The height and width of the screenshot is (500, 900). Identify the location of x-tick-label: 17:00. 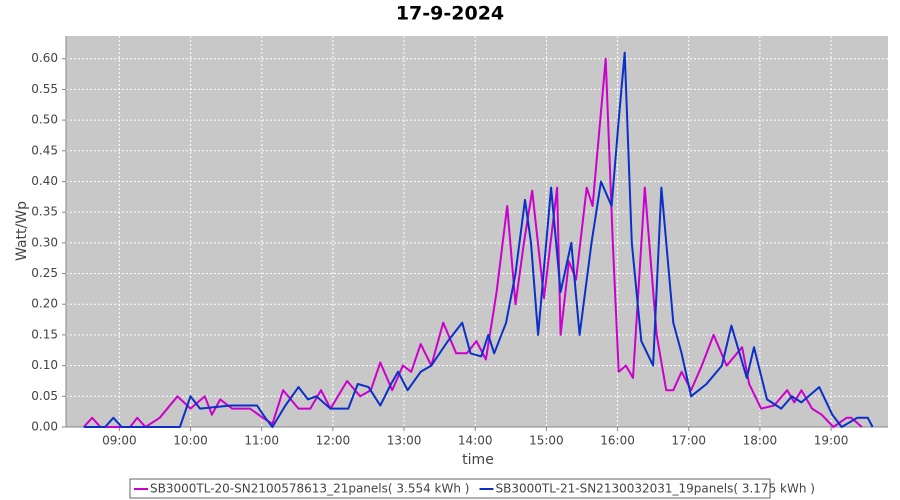
(688, 441).